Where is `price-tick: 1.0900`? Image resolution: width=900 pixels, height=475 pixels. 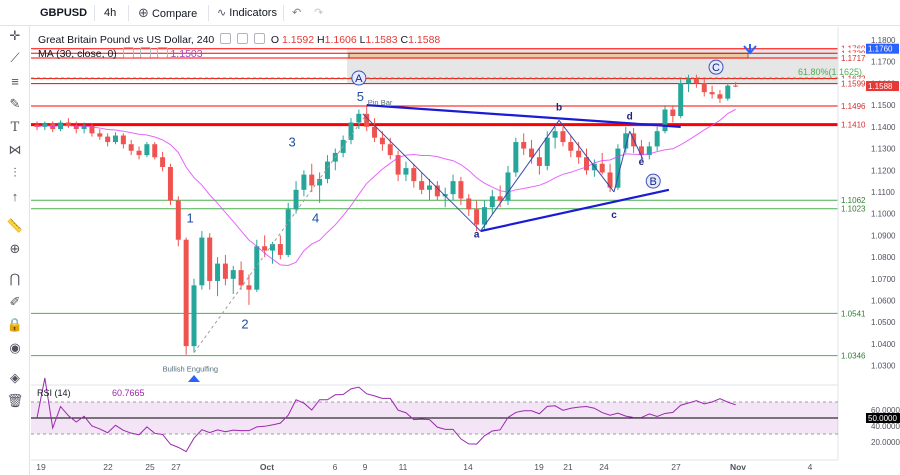
price-tick: 1.0900 is located at coordinates (883, 235).